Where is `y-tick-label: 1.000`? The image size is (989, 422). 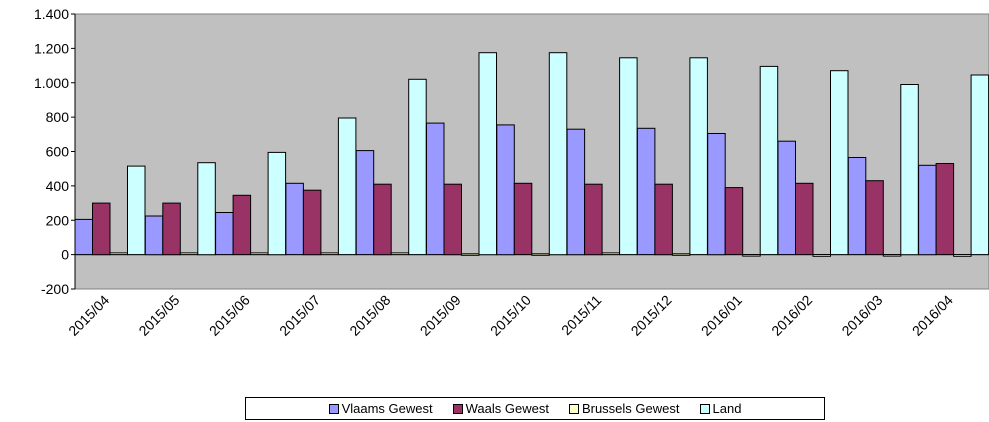
y-tick-label: 1.000 is located at coordinates (51, 83).